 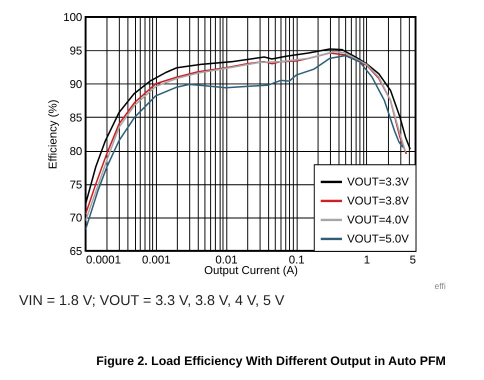 What do you see at coordinates (413, 260) in the screenshot?
I see `x-tick-label: 5` at bounding box center [413, 260].